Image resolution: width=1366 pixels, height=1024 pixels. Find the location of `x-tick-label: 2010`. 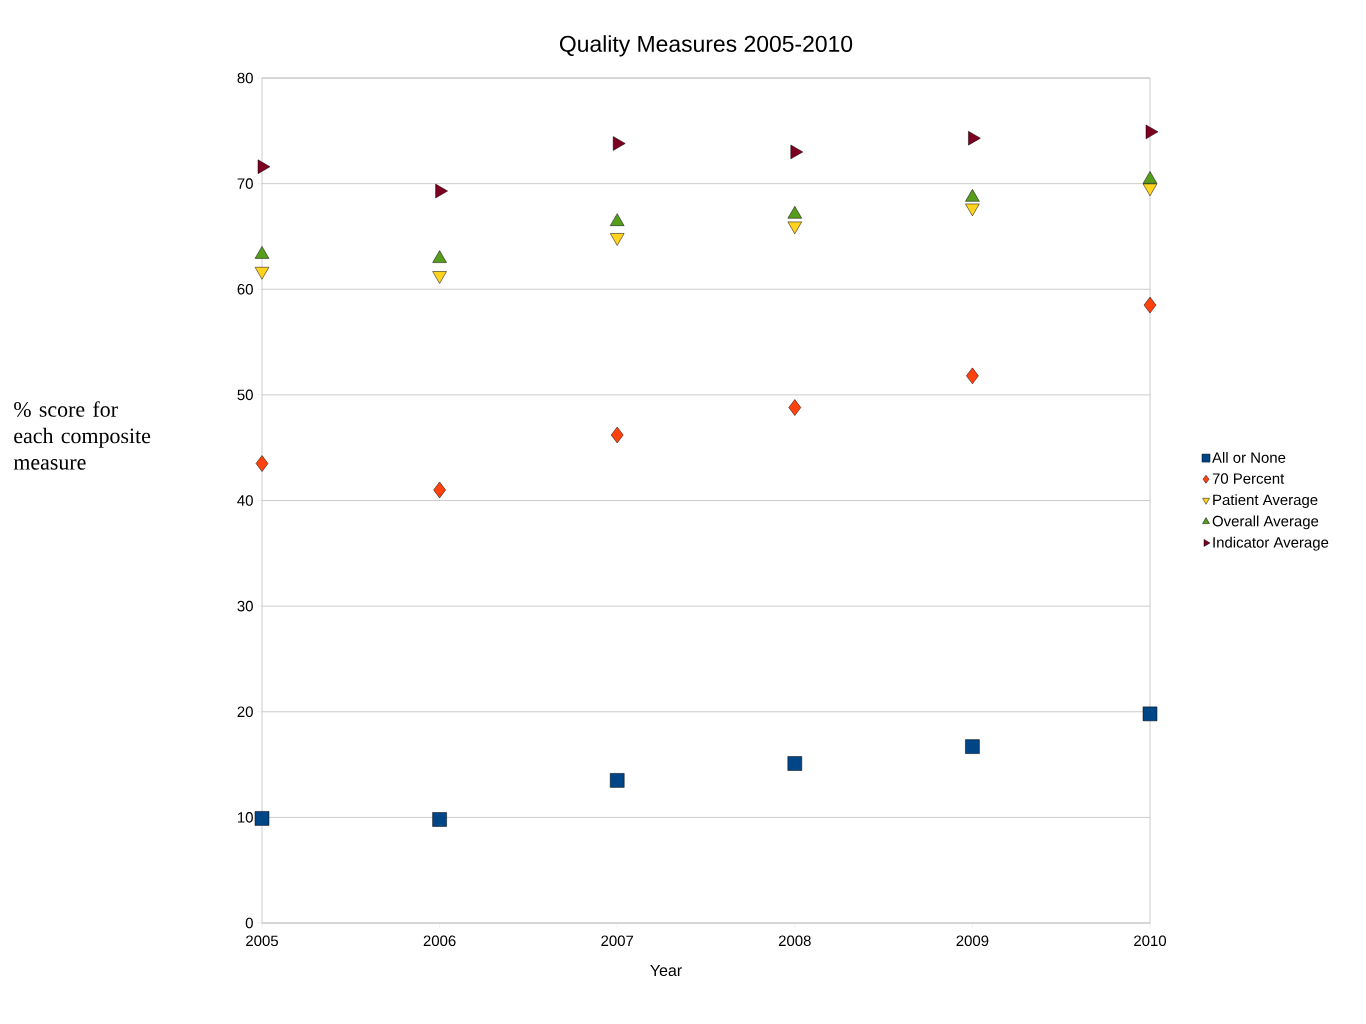

x-tick-label: 2010 is located at coordinates (1150, 941).